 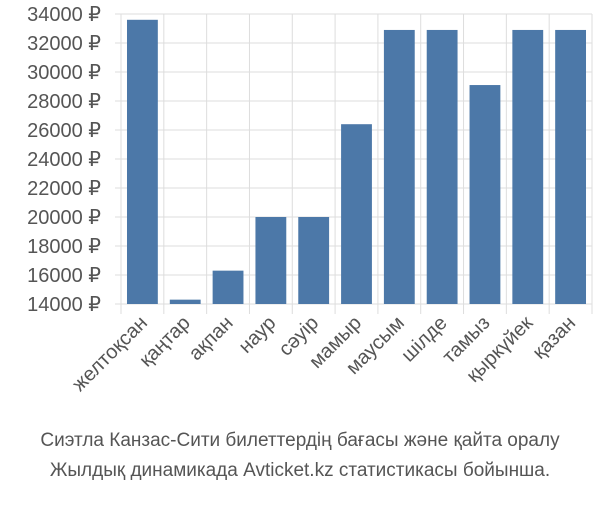 What do you see at coordinates (64, 276) in the screenshot?
I see `y-tick-label: 16000 ₽` at bounding box center [64, 276].